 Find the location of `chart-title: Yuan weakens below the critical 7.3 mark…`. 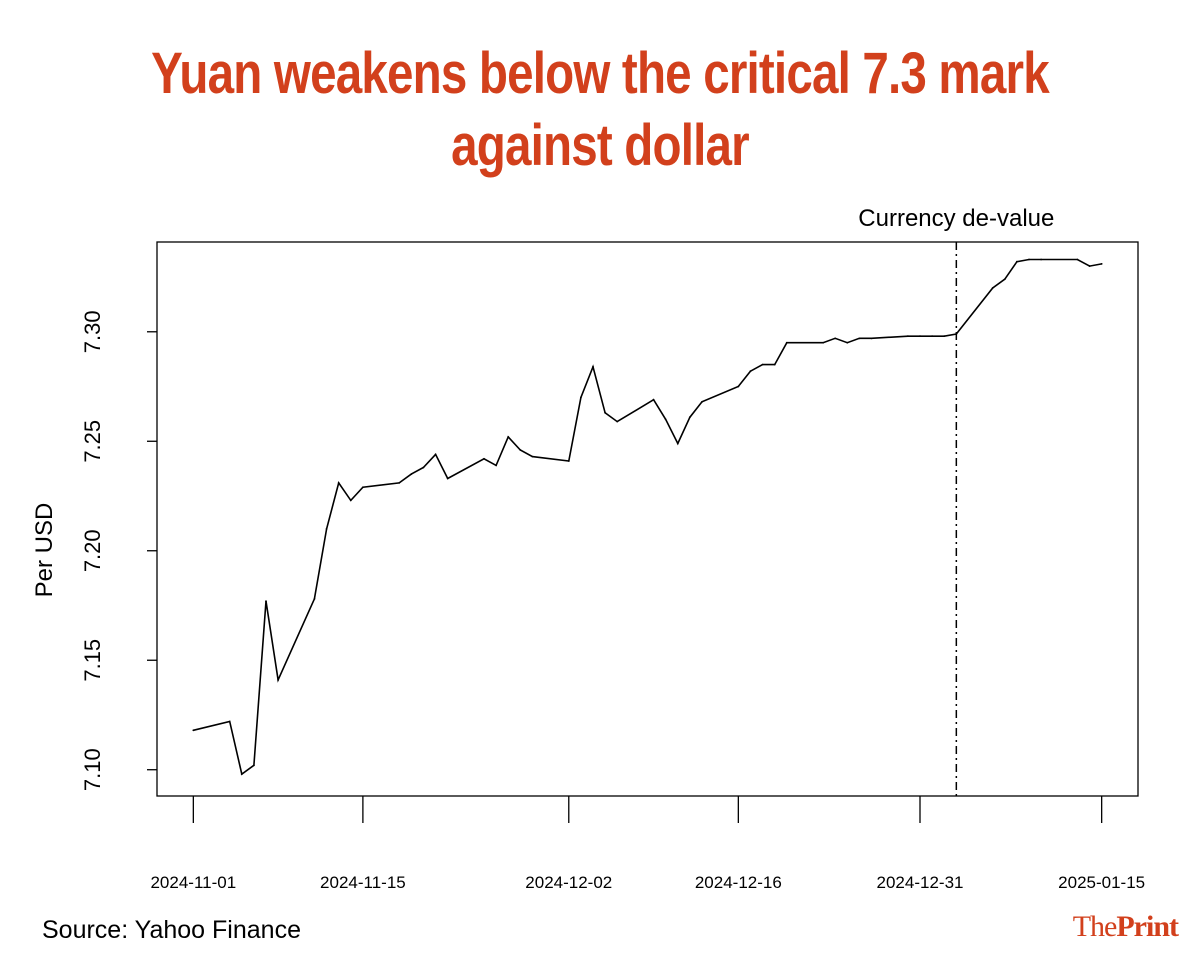

chart-title: Yuan weakens below the critical 7.3 mark… is located at coordinates (600, 110).